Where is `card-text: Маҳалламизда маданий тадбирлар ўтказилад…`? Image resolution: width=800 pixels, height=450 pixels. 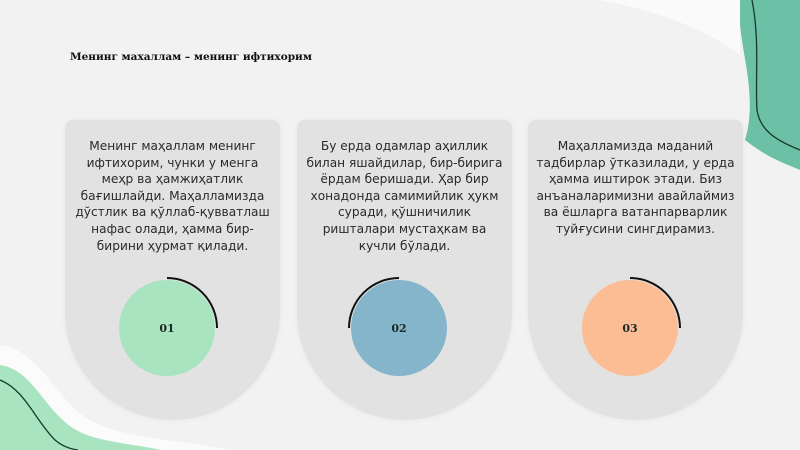 card-text: Маҳалламизда маданий тадбирлар ўтказилад… is located at coordinates (635, 187).